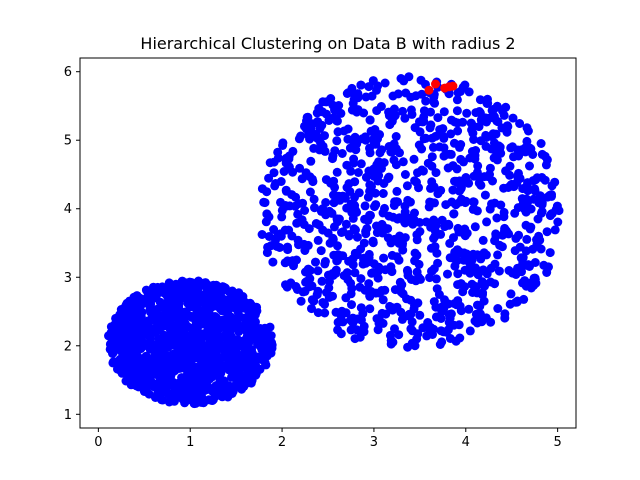 This screenshot has height=480, width=640. I want to click on y-tick-label: 1, so click(68, 415).